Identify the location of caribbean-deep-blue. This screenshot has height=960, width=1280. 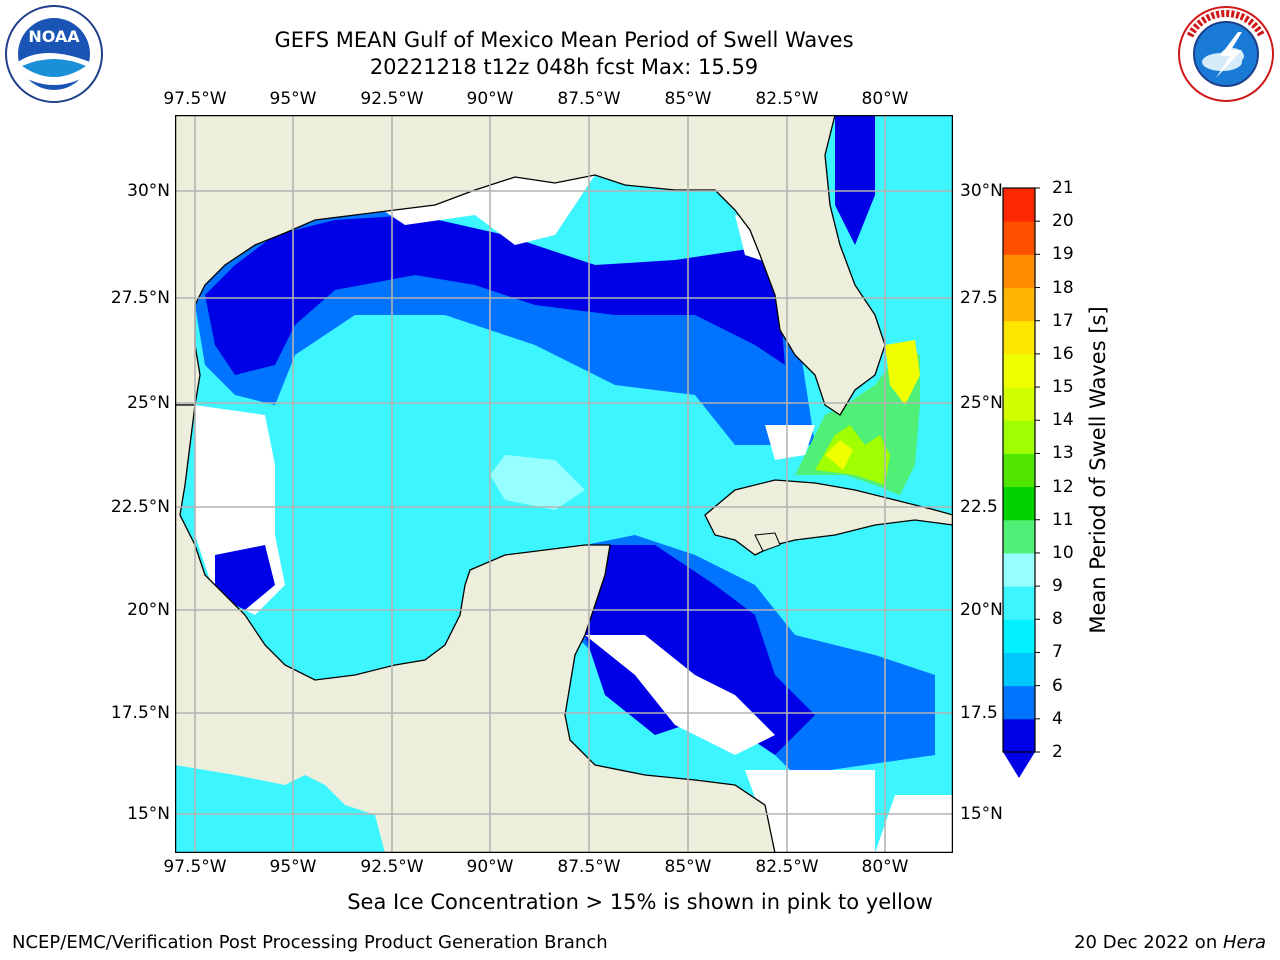
(700, 650).